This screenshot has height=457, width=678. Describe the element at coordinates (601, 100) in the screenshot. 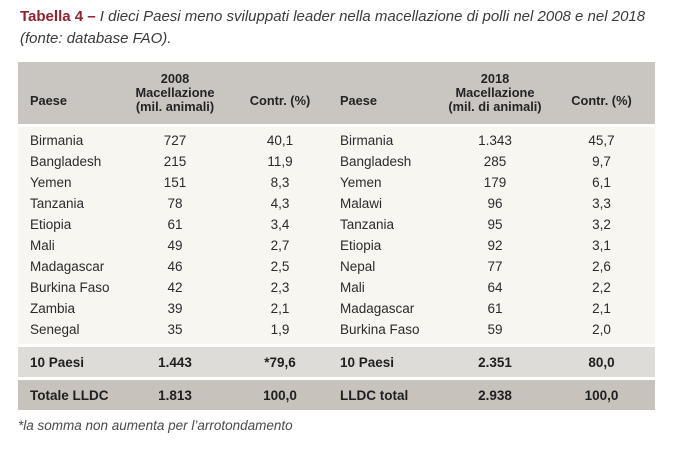

I see `header-share-2018: Contr. (%)` at that location.